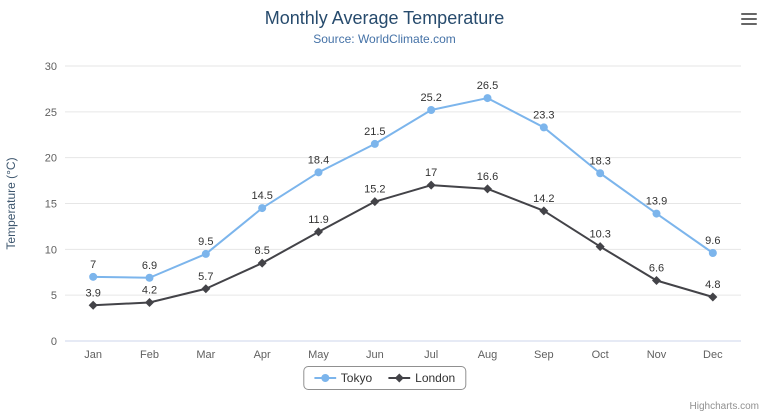 The height and width of the screenshot is (416, 769). Describe the element at coordinates (93, 355) in the screenshot. I see `x-axis-tick-label: Jan` at that location.